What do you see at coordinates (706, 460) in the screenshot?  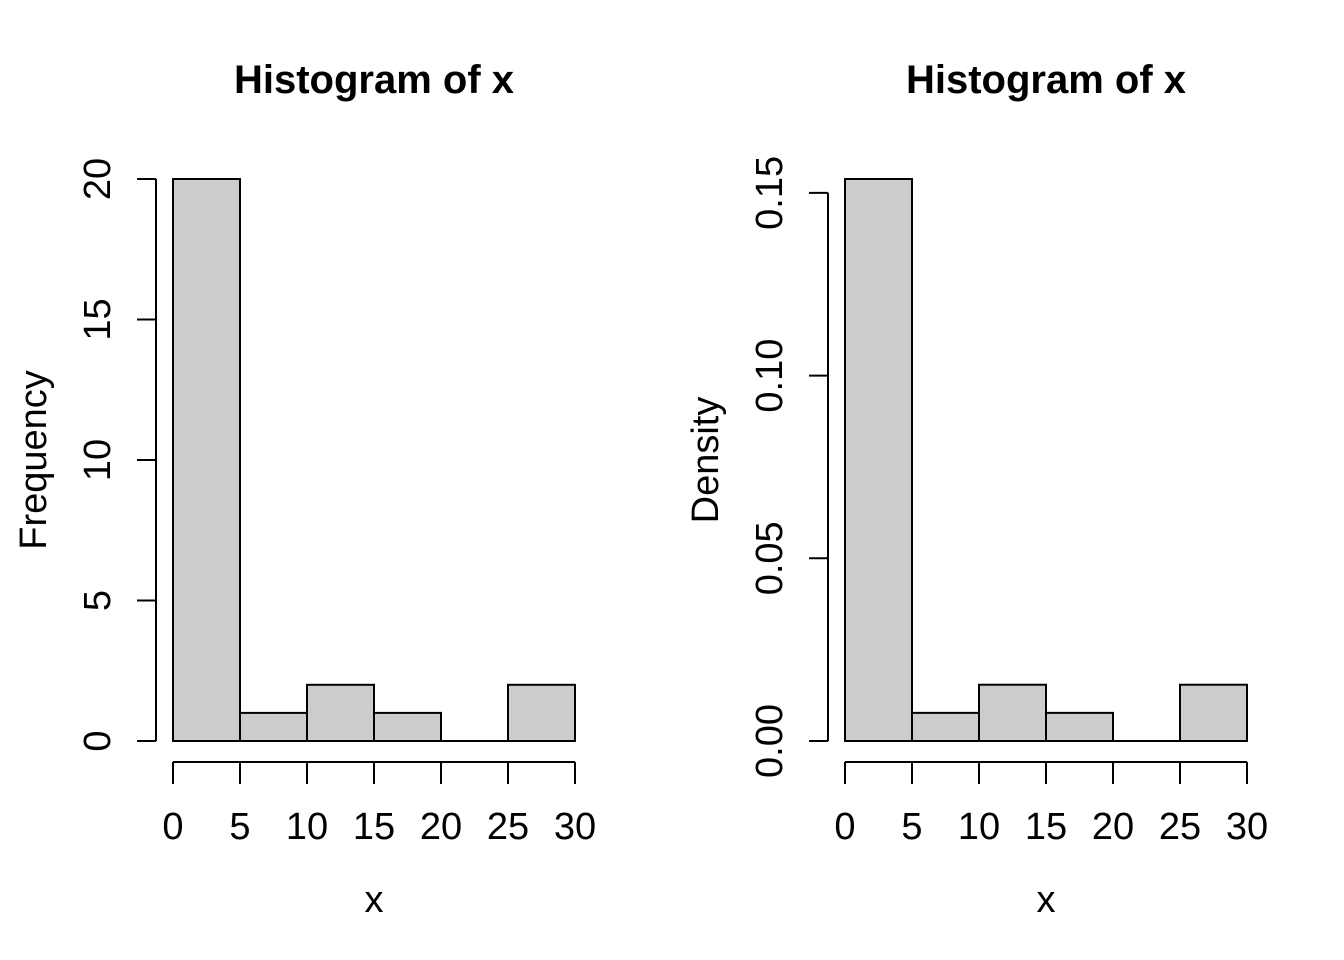 I see `y-axis-title: Density` at bounding box center [706, 460].